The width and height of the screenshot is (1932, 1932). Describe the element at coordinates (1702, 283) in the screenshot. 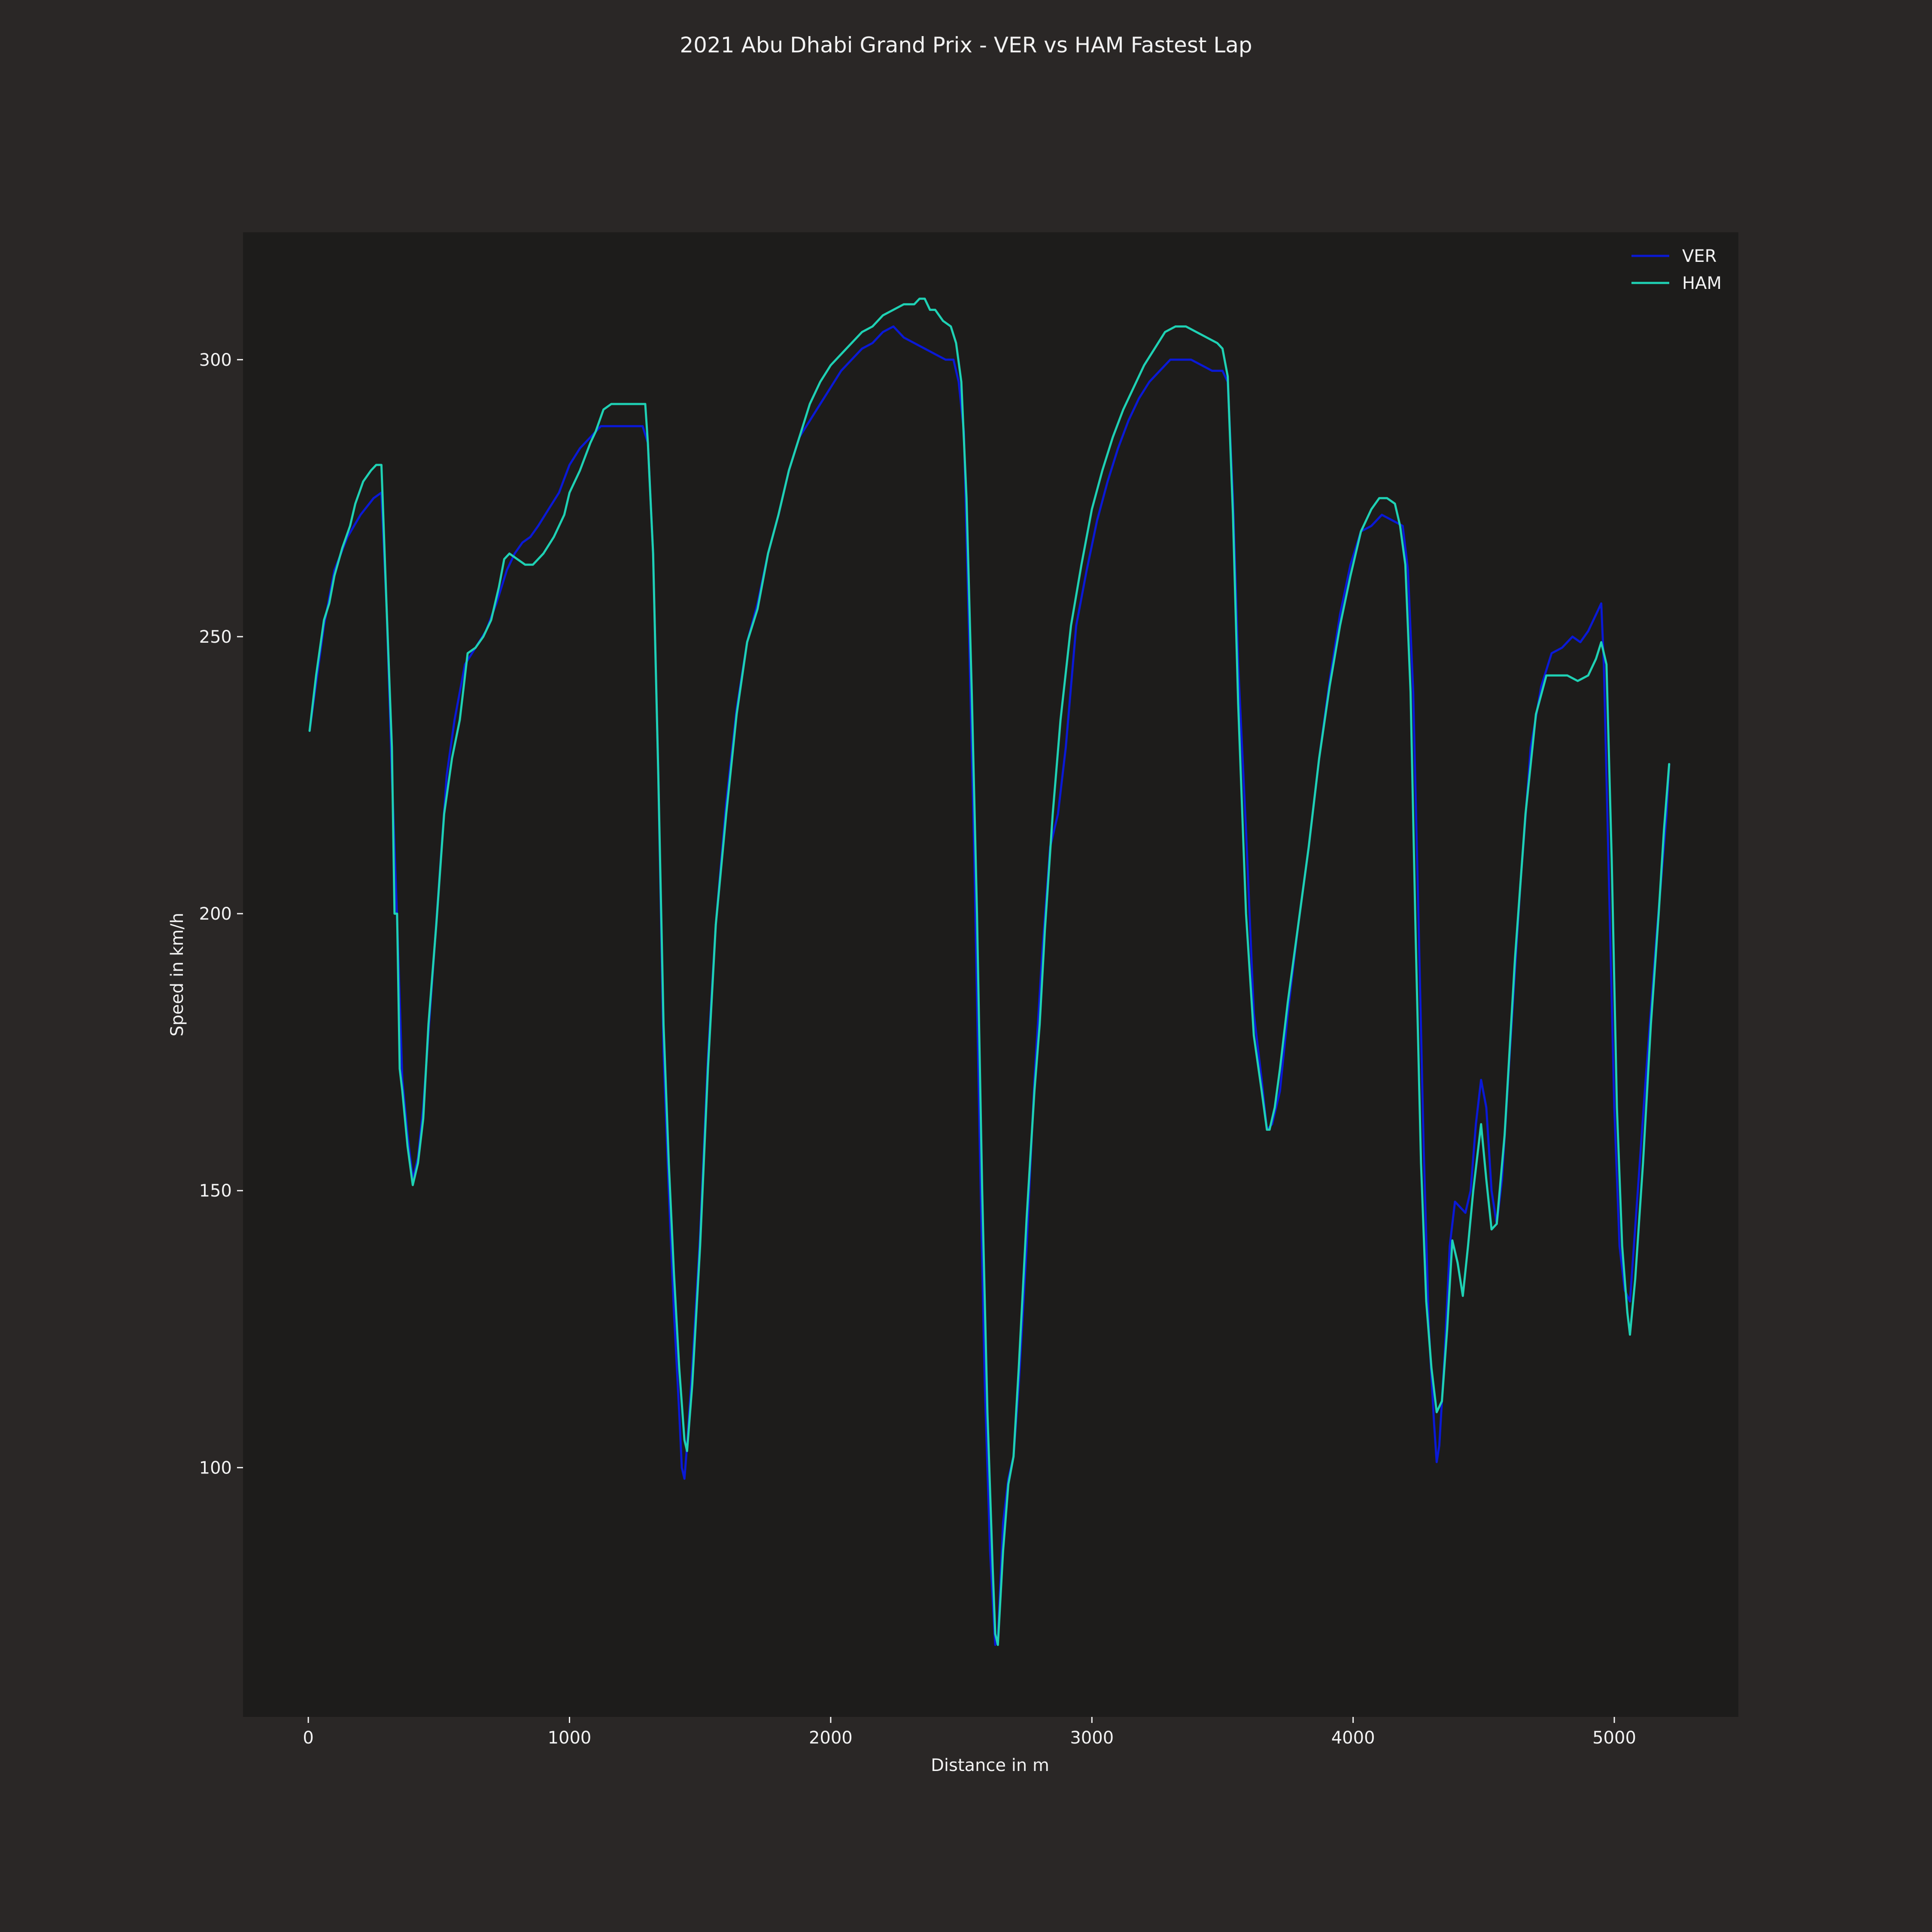

I see `legend-label-ham: HAM` at that location.